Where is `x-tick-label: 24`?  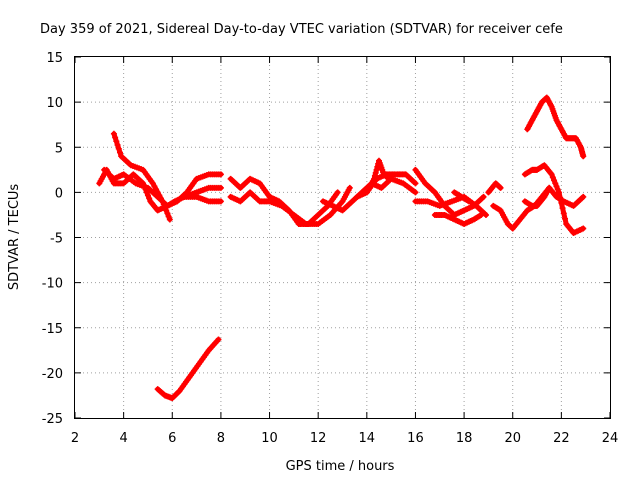
x-tick-label: 24 is located at coordinates (610, 438).